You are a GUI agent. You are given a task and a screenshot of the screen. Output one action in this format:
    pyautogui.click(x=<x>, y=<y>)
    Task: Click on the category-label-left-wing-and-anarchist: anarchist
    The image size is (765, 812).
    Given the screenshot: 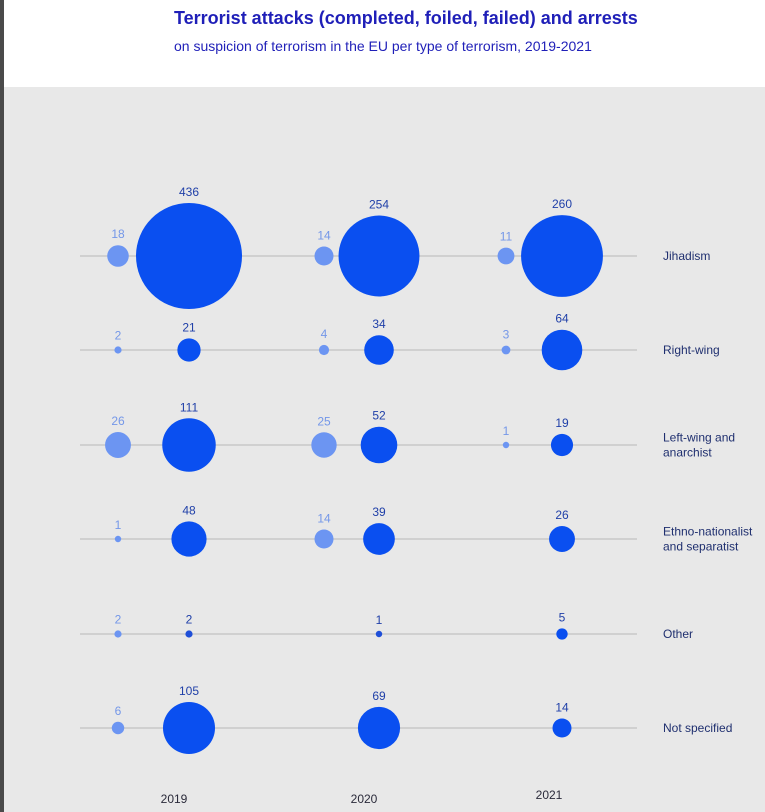 What is the action you would take?
    pyautogui.click(x=687, y=453)
    